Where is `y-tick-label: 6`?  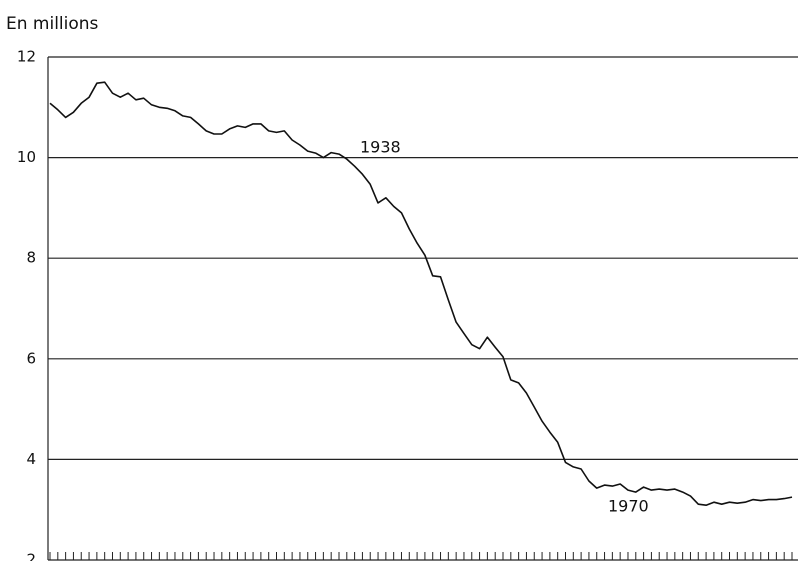 y-tick-label: 6 is located at coordinates (31, 358).